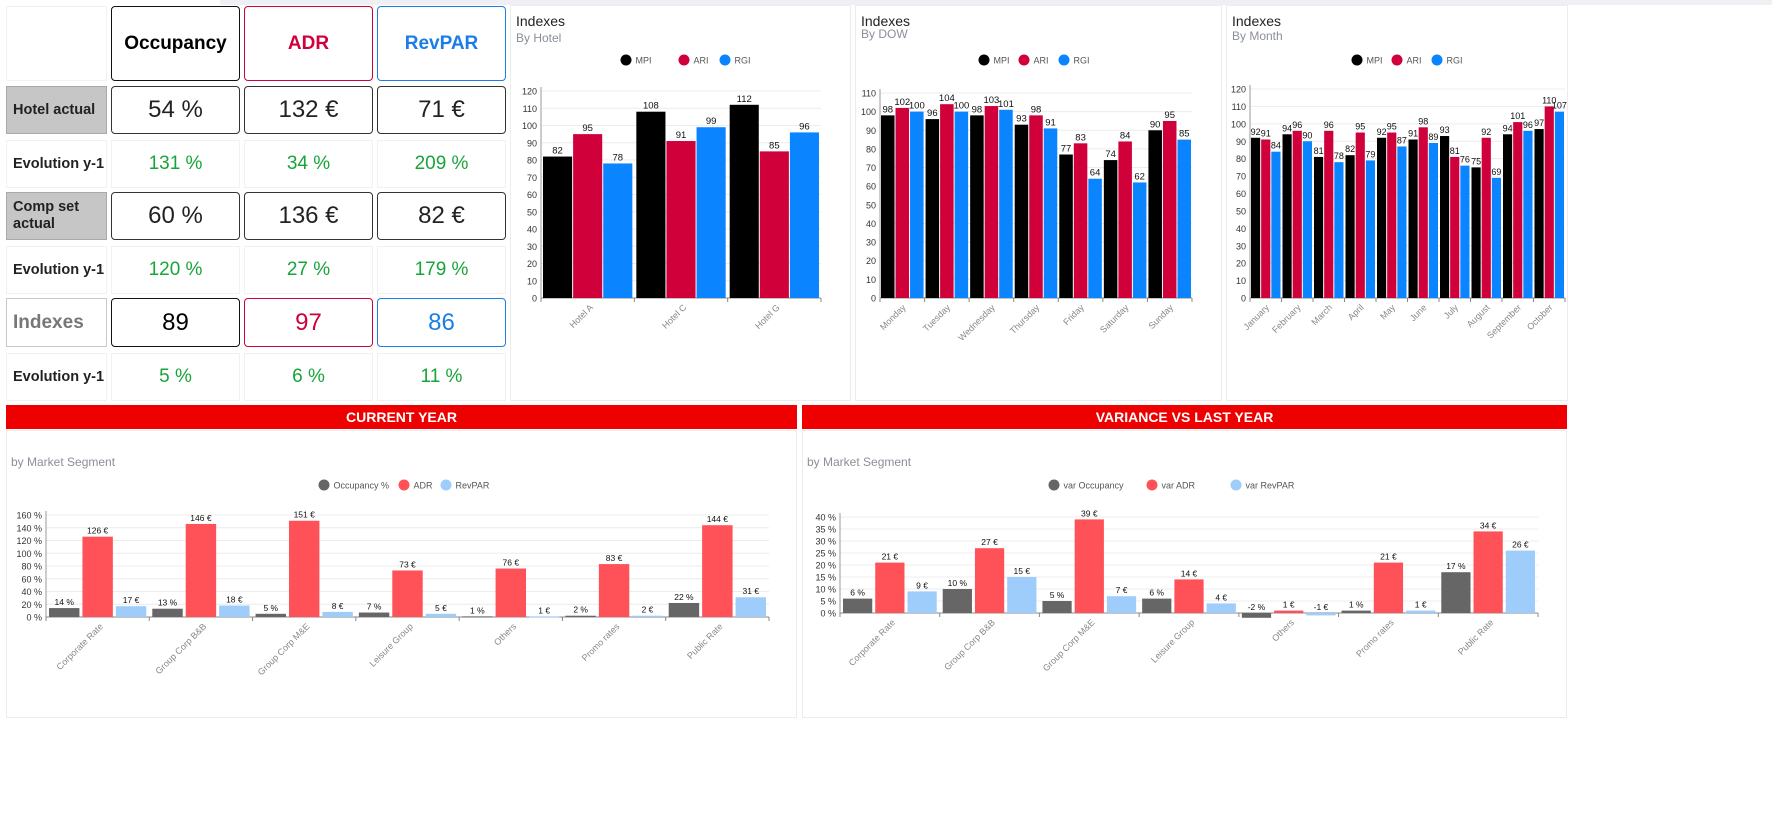 This screenshot has width=1772, height=816. What do you see at coordinates (407, 564) in the screenshot?
I see `value-label-adr-leisure-group: 73 €` at bounding box center [407, 564].